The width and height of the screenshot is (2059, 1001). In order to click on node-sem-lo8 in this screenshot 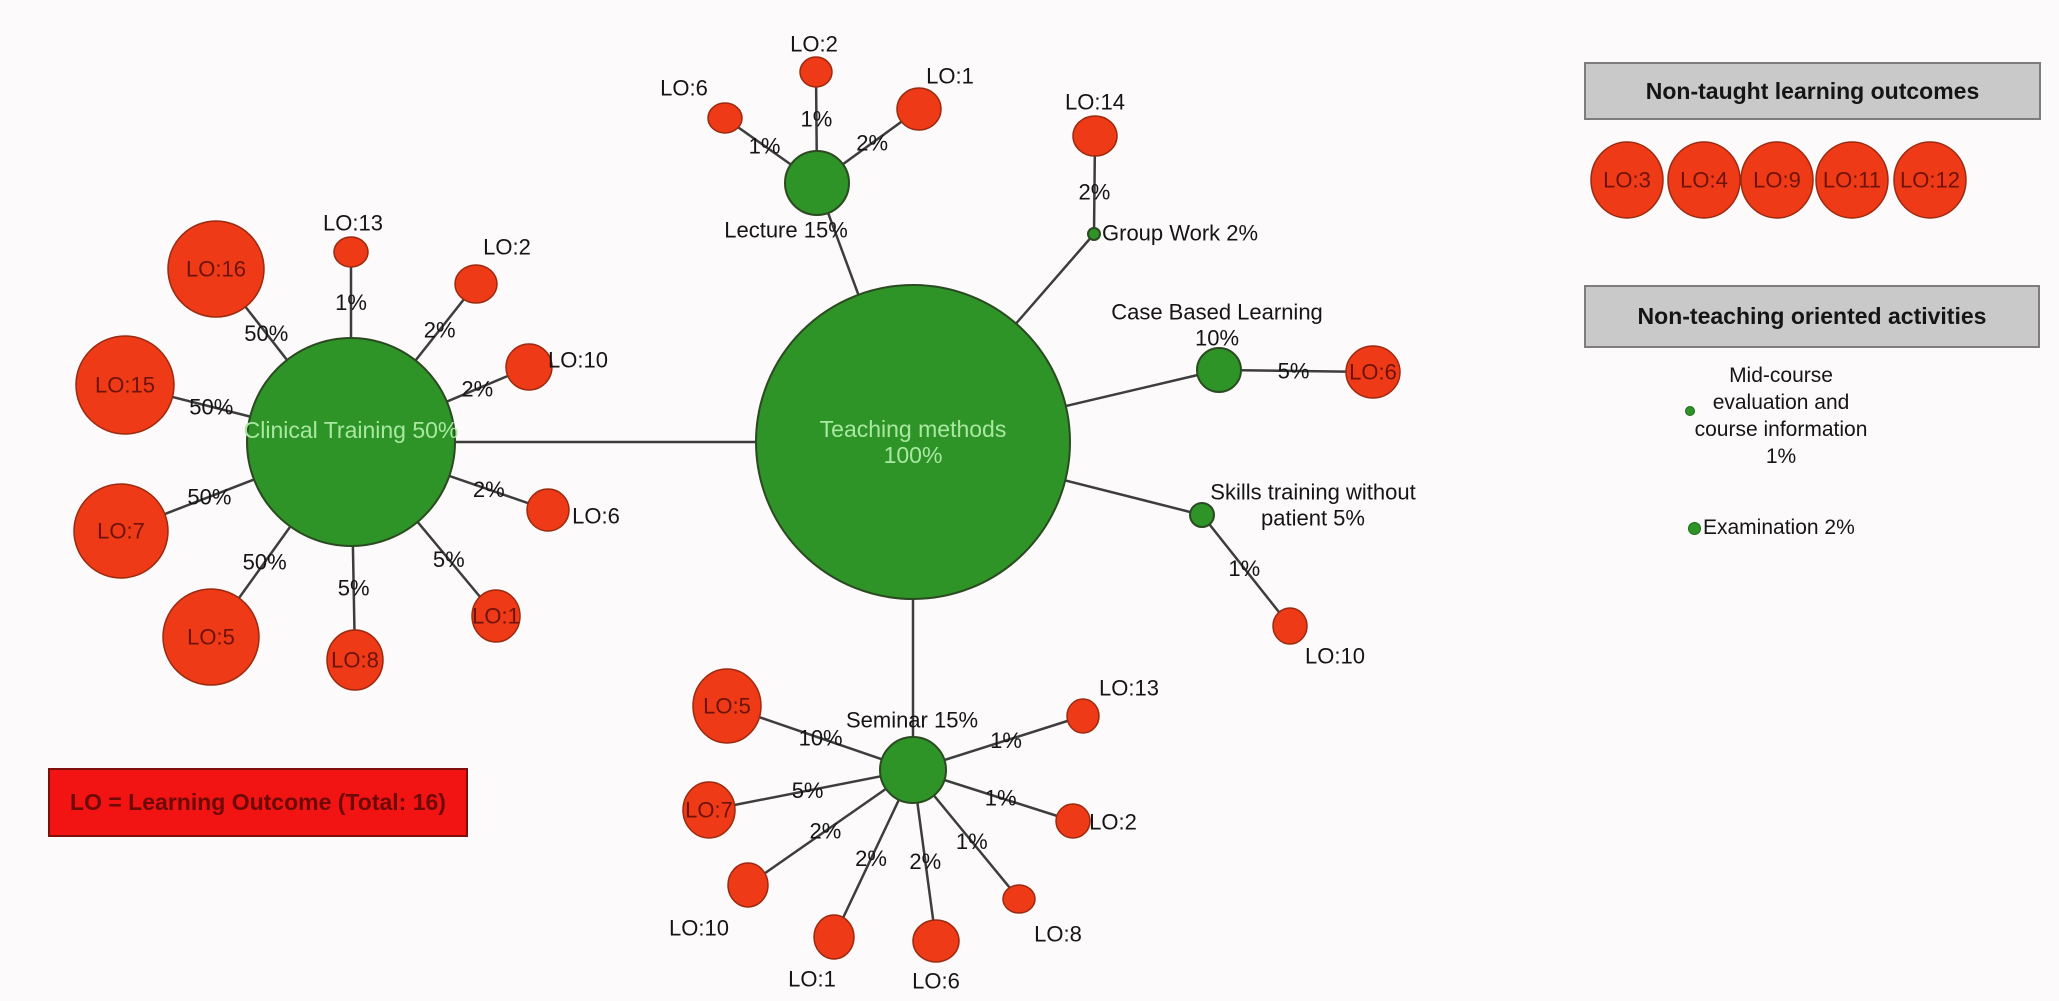, I will do `click(1019, 899)`.